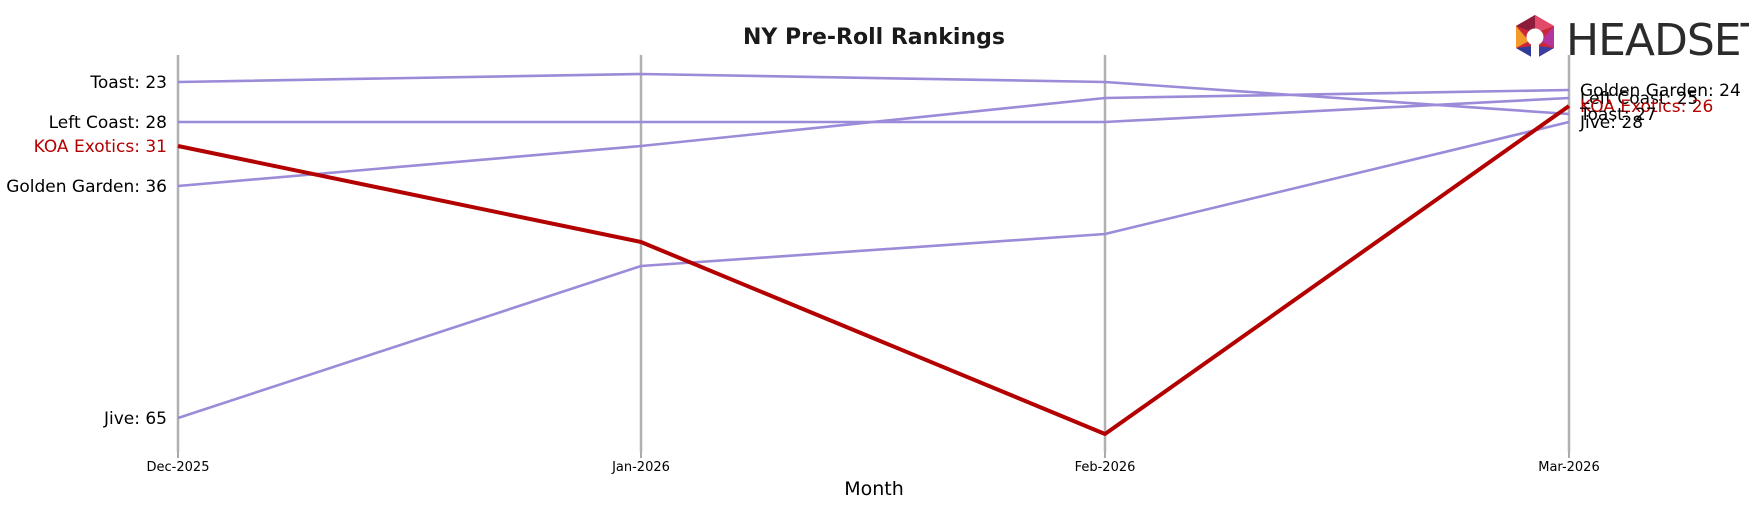 This screenshot has height=507, width=1749. Describe the element at coordinates (135, 419) in the screenshot. I see `start-label: Jive: 65` at that location.